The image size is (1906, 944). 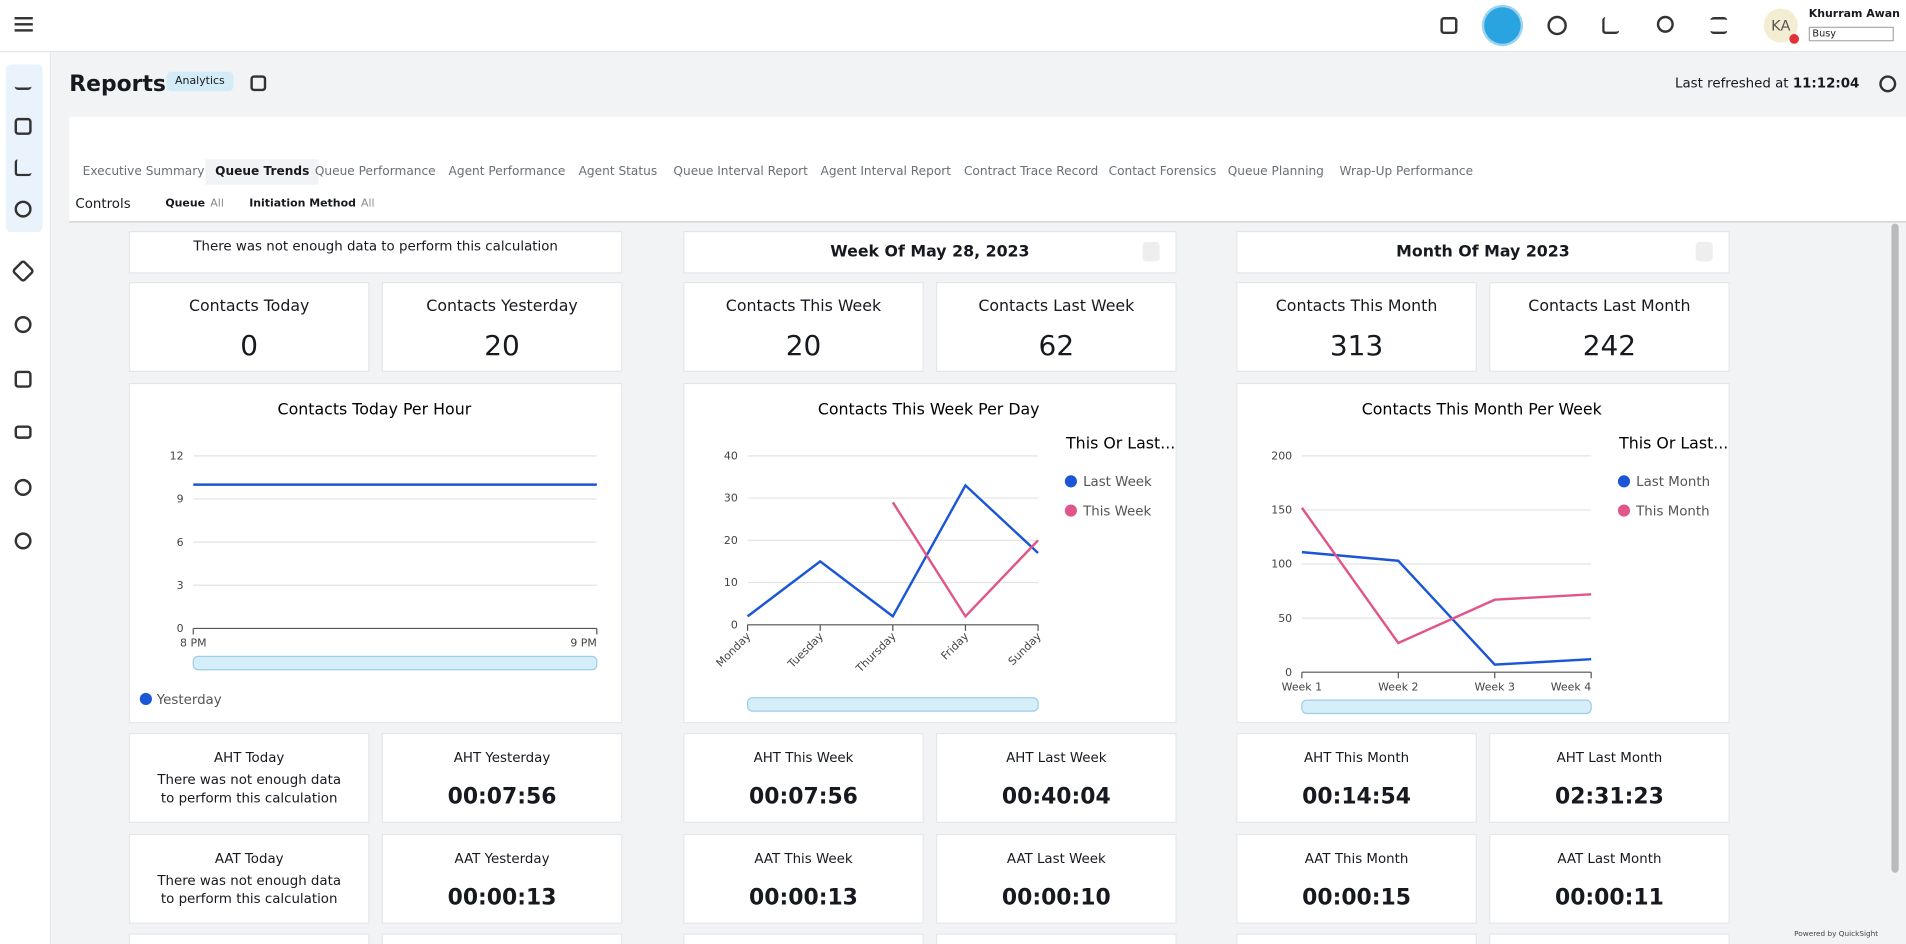 What do you see at coordinates (1851, 34) in the screenshot?
I see `status-select: Busy` at bounding box center [1851, 34].